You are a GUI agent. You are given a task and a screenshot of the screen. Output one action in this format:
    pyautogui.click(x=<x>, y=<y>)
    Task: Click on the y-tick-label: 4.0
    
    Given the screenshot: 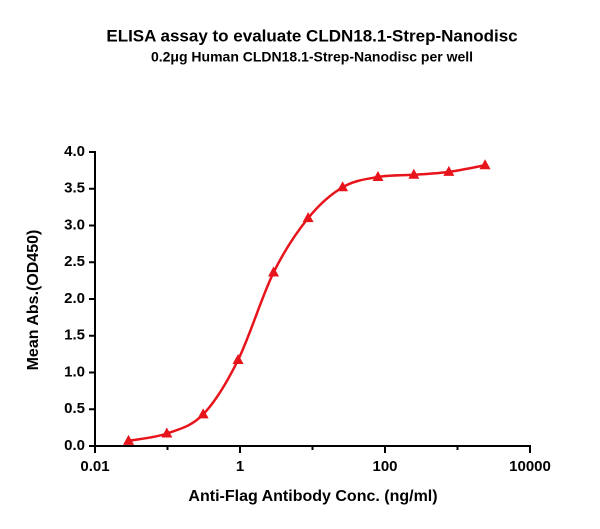 What is the action you would take?
    pyautogui.click(x=74, y=151)
    